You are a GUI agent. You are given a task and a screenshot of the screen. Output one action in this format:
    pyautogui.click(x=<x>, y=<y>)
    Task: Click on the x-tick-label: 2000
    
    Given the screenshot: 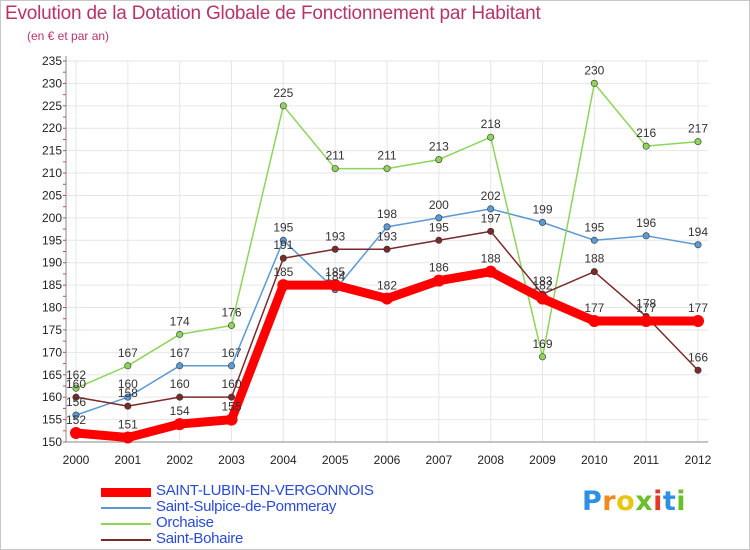 What is the action you would take?
    pyautogui.click(x=76, y=460)
    